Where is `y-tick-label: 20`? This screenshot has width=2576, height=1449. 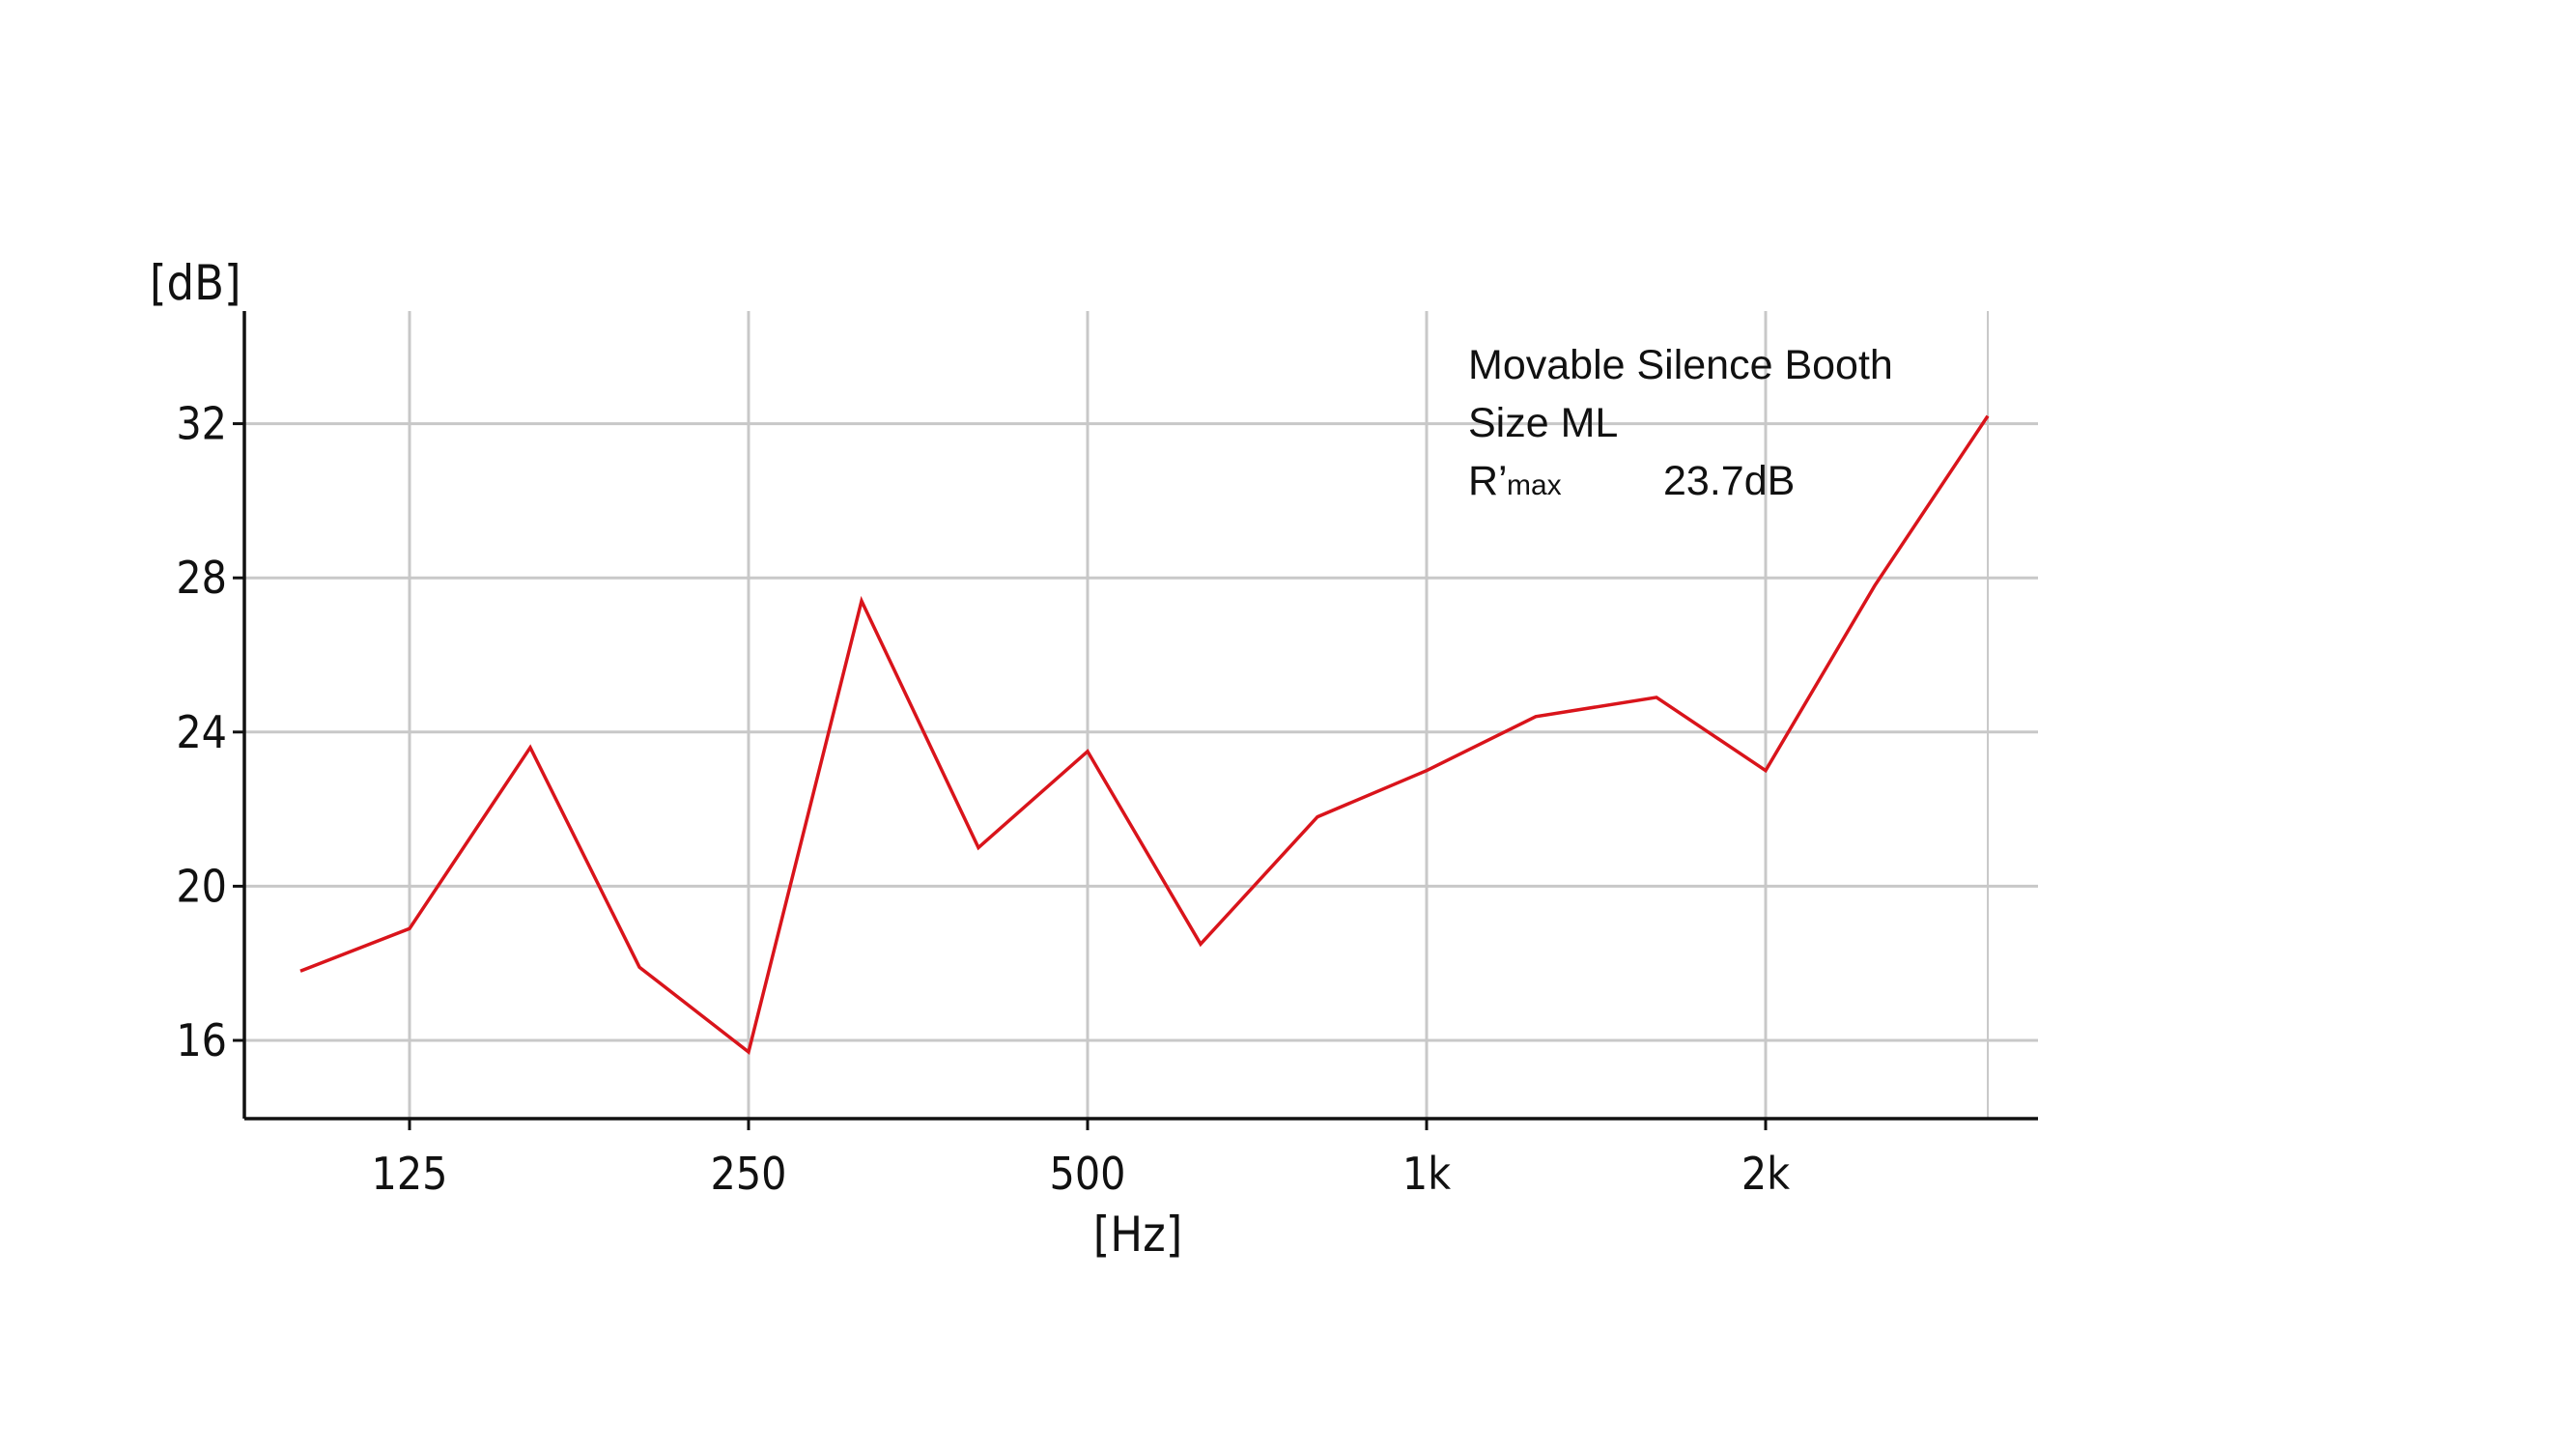 y-tick-label: 20 is located at coordinates (201, 886).